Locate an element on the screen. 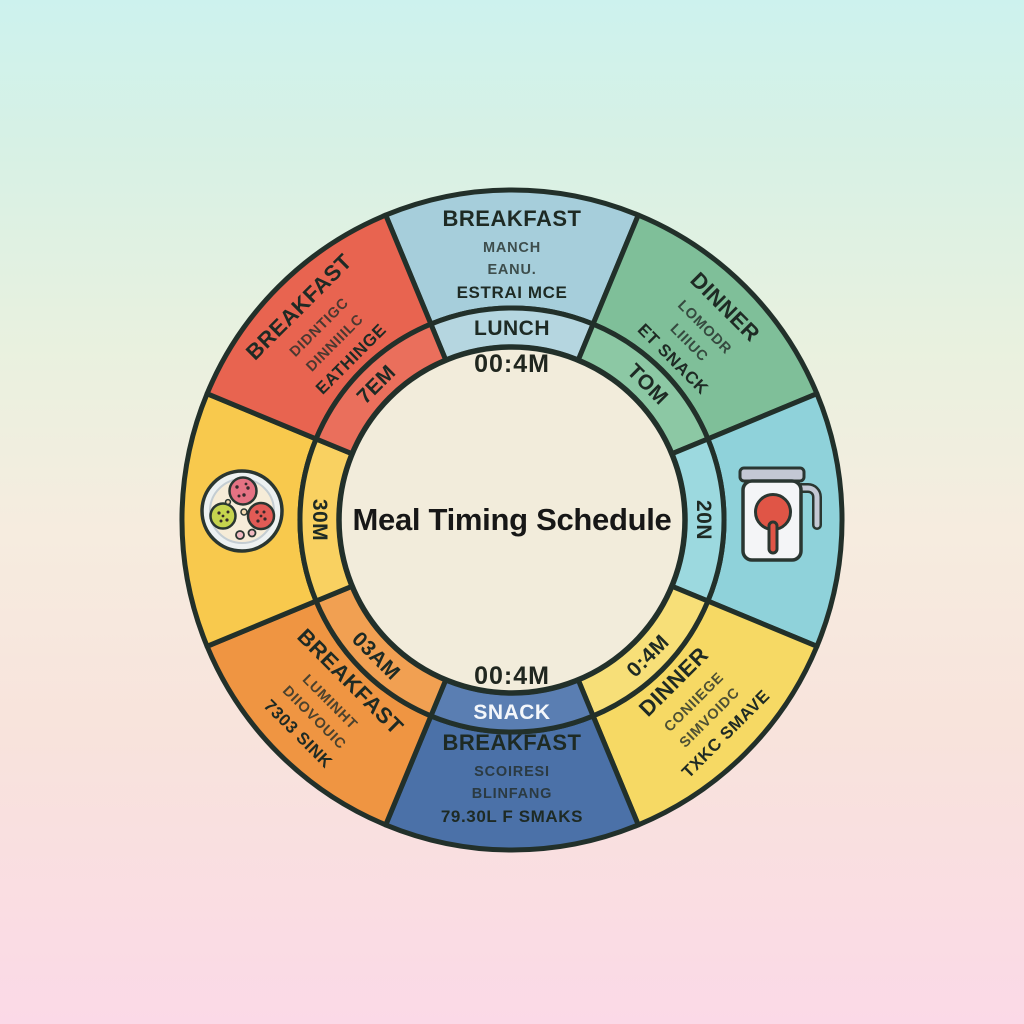  segment-s-line-3: 79.30L F SMAKS is located at coordinates (512, 816).